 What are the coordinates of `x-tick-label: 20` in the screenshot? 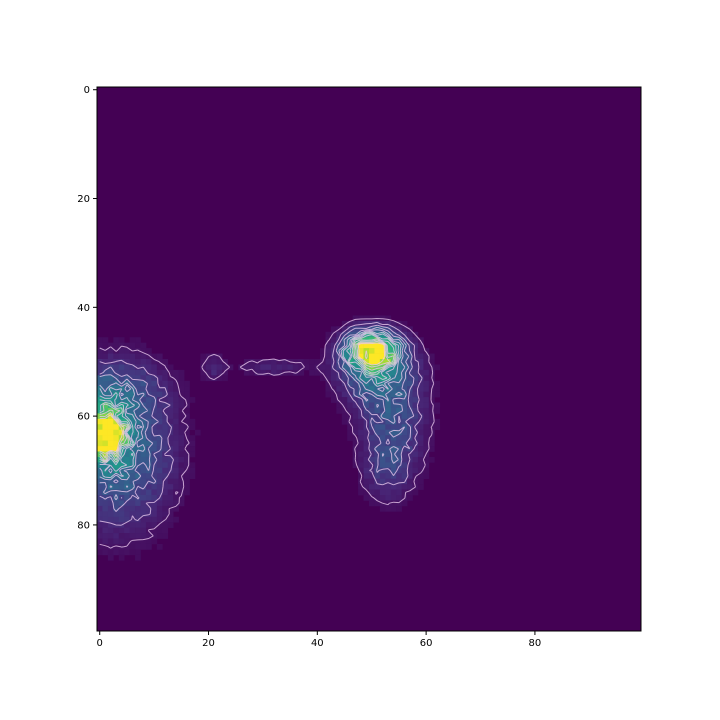 It's located at (208, 643).